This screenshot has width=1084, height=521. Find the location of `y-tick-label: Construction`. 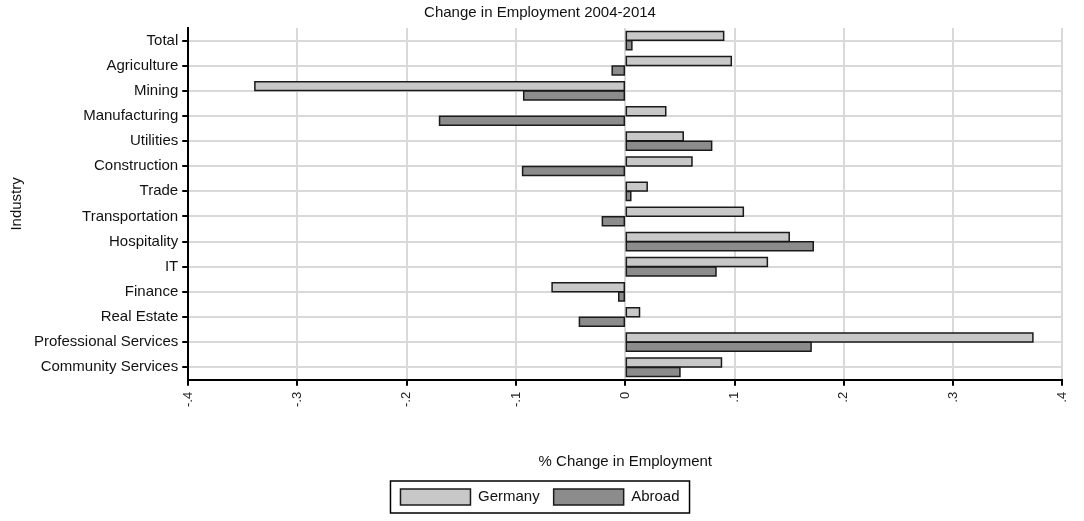

y-tick-label: Construction is located at coordinates (136, 165).